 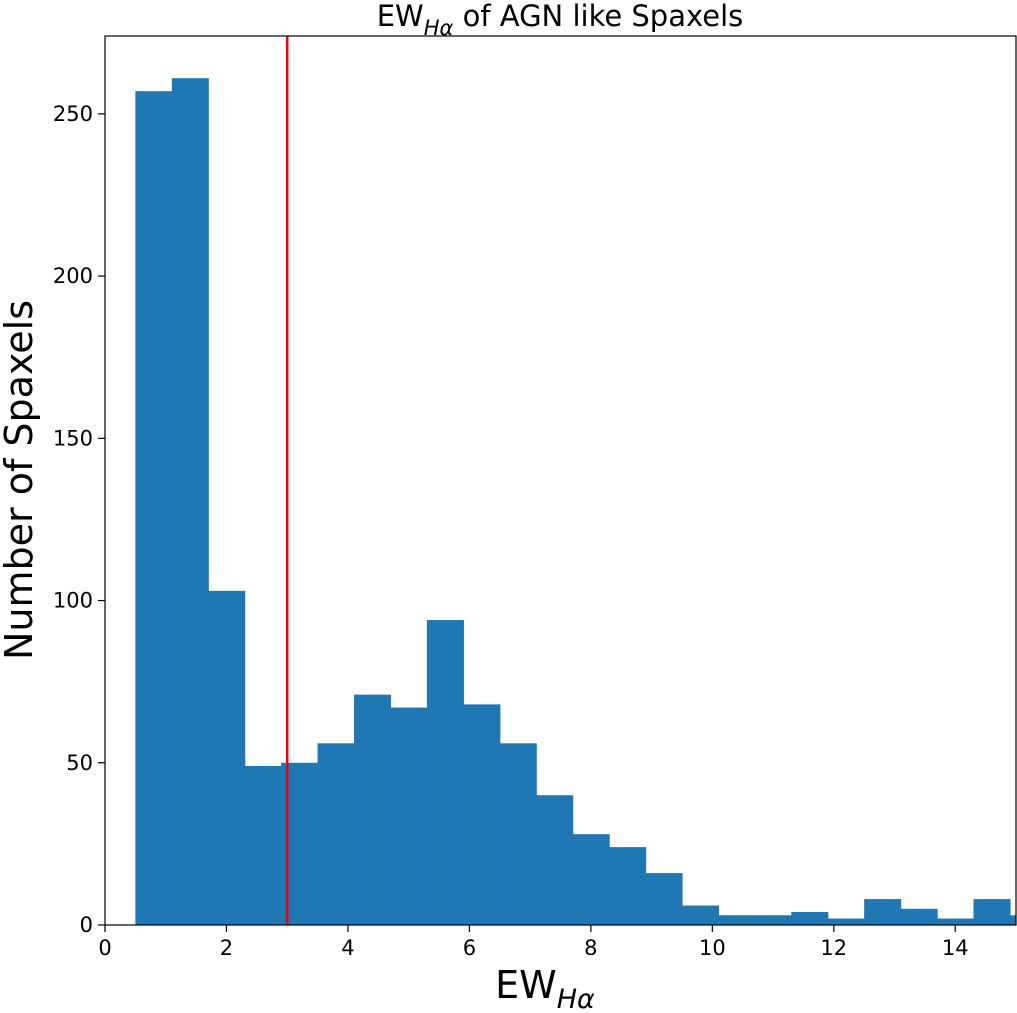 I want to click on x-tick-label: 10, so click(x=712, y=948).